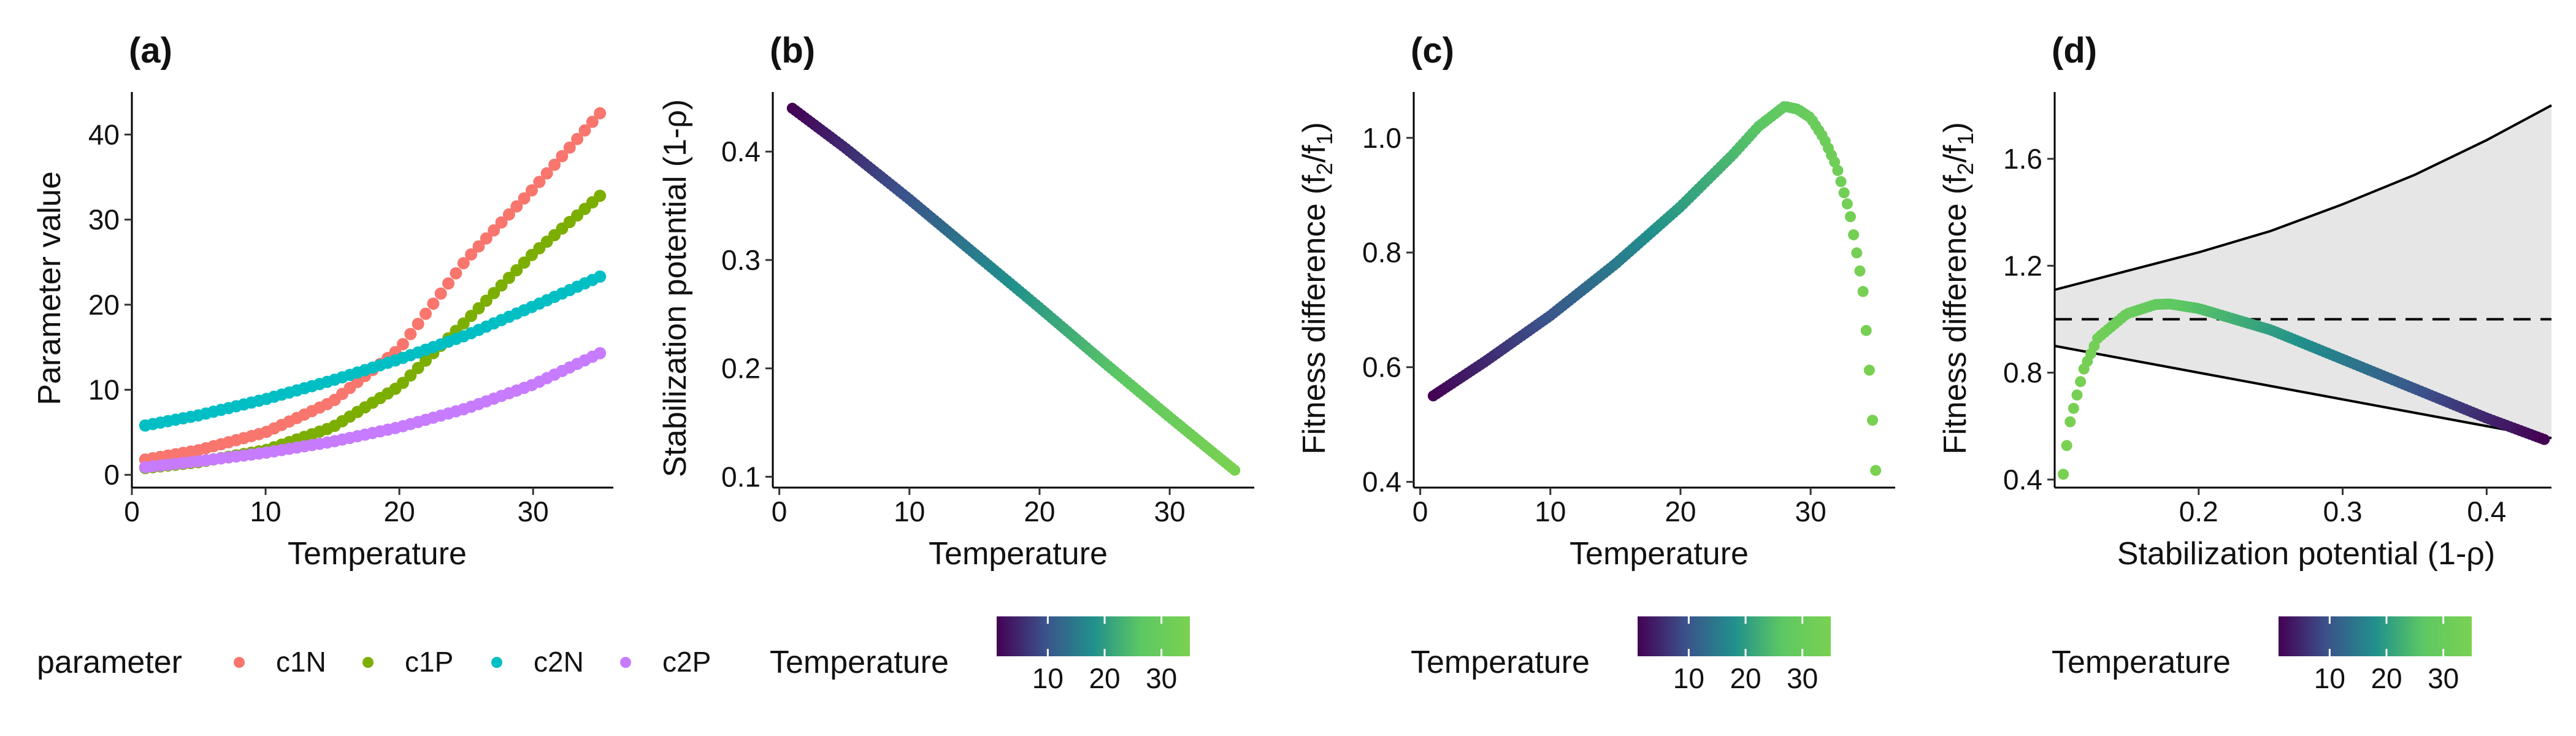 This screenshot has height=736, width=2576. What do you see at coordinates (368, 662) in the screenshot?
I see `legend-key-c1P` at bounding box center [368, 662].